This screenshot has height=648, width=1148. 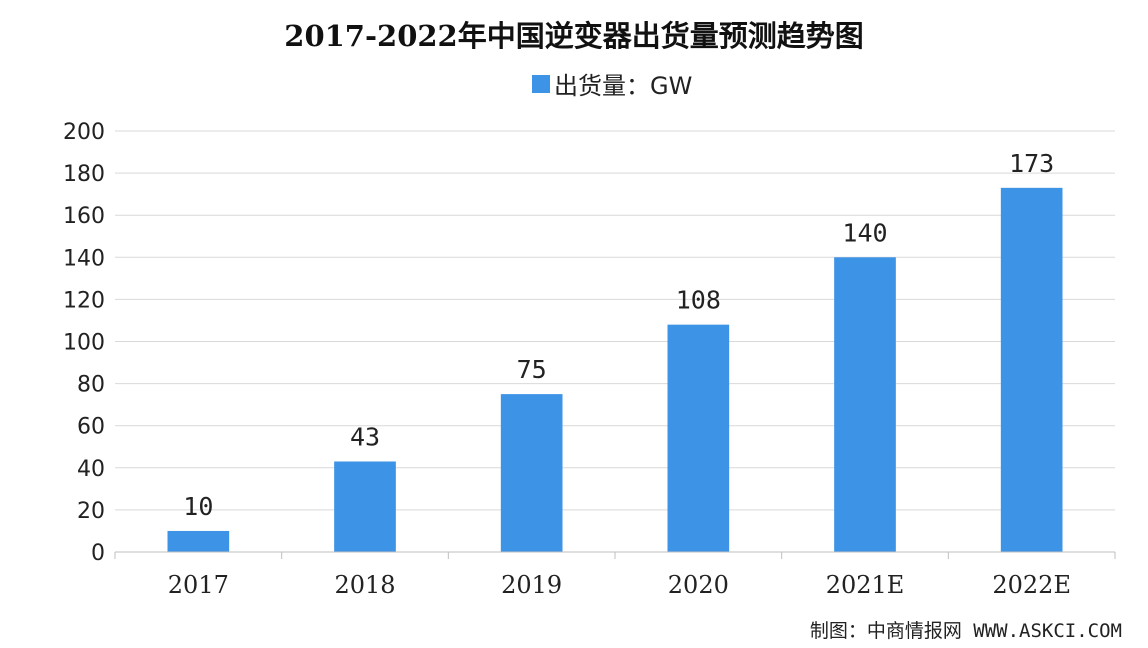 I want to click on bar-2018, so click(x=365, y=506).